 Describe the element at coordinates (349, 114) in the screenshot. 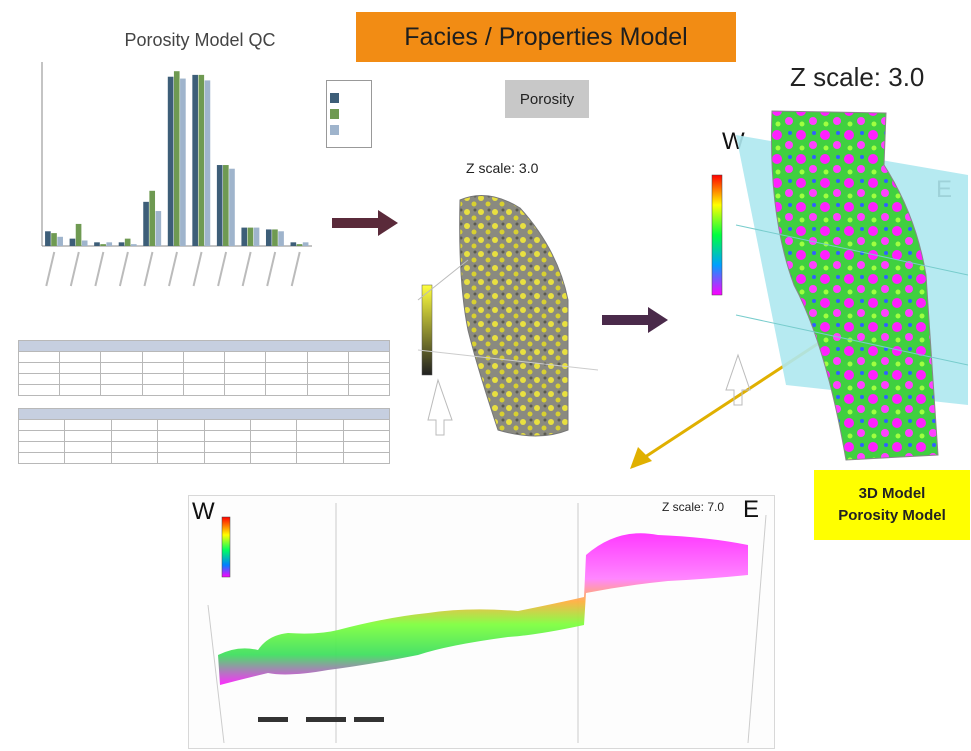

I see `histogram-legend` at that location.